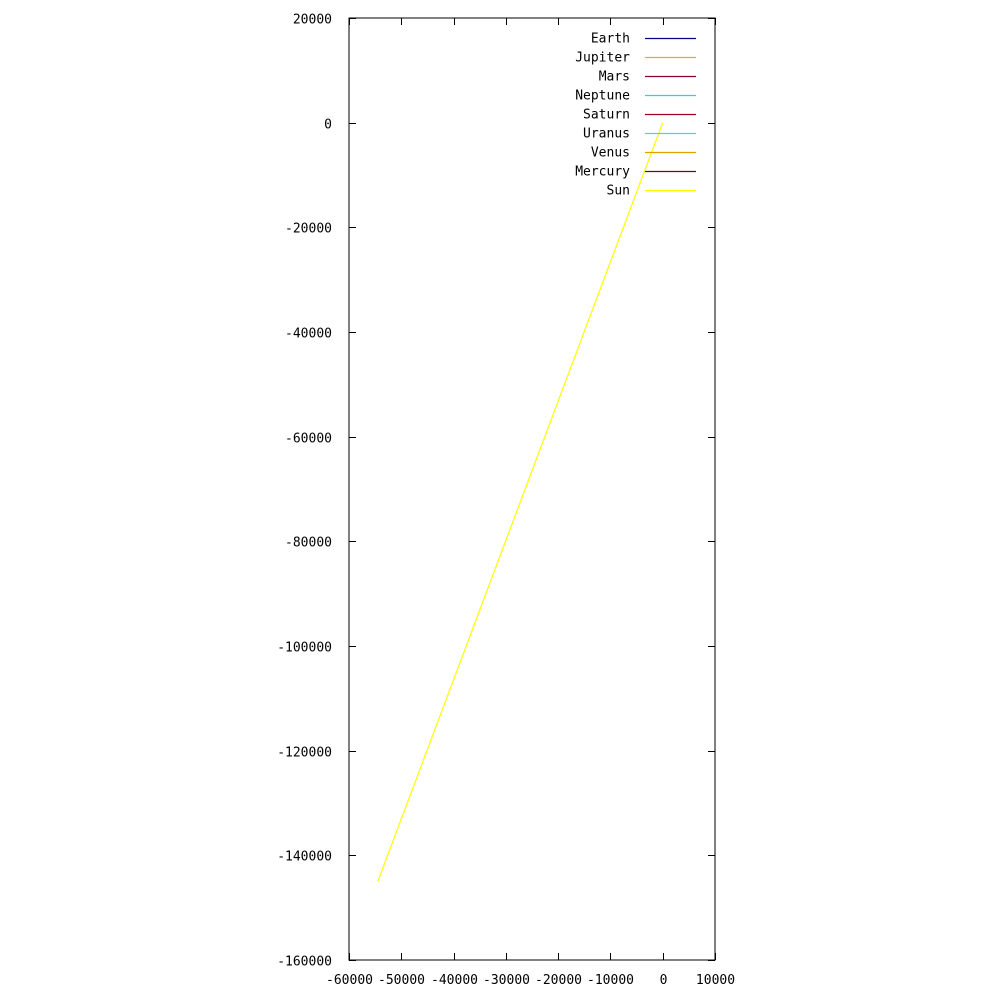 The height and width of the screenshot is (1000, 1000). I want to click on y-tick-label: -160000, so click(304, 962).